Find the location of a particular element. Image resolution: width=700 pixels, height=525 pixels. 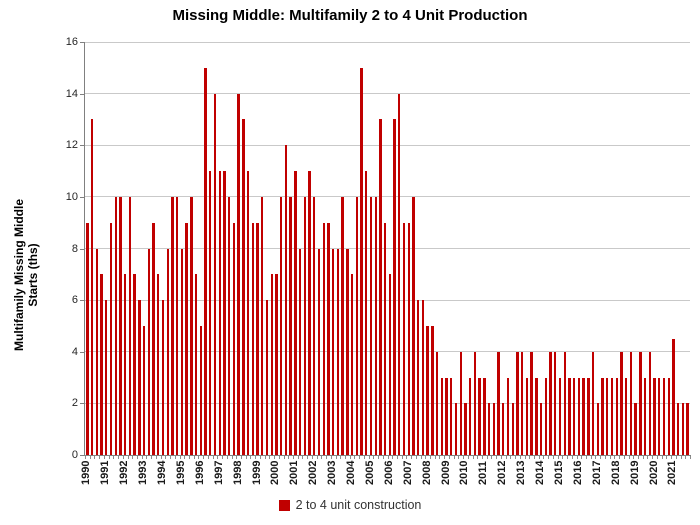

y-axis-tick-label: 10 is located at coordinates (71, 196).